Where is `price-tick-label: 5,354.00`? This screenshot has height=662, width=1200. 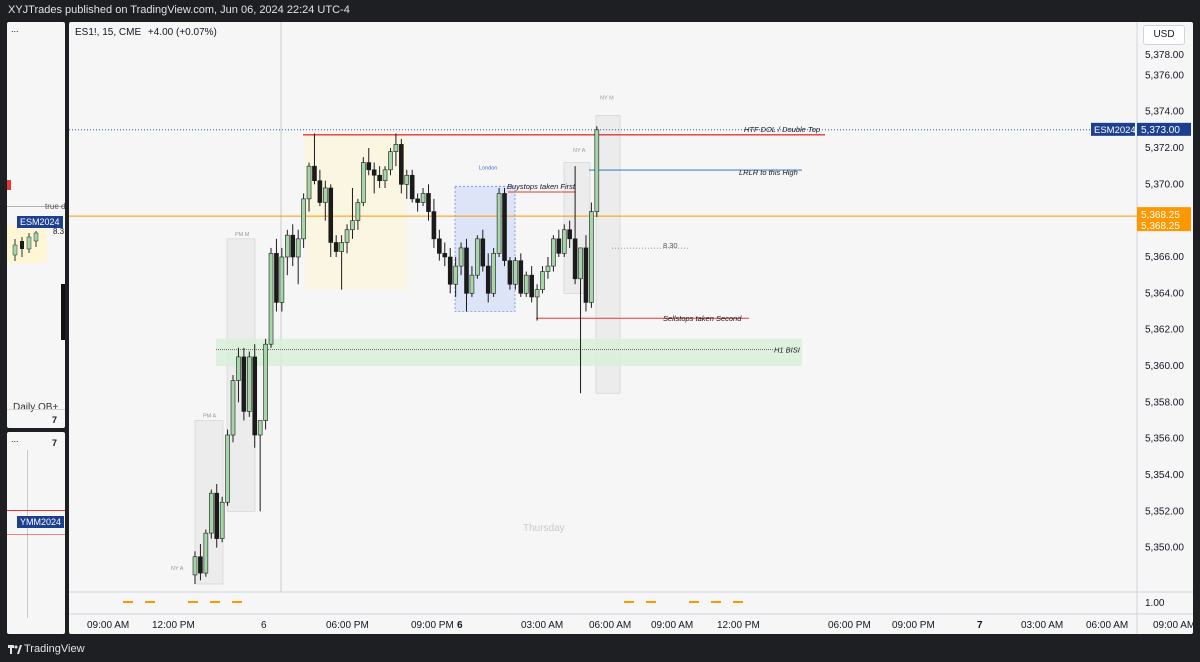 price-tick-label: 5,354.00 is located at coordinates (1164, 475).